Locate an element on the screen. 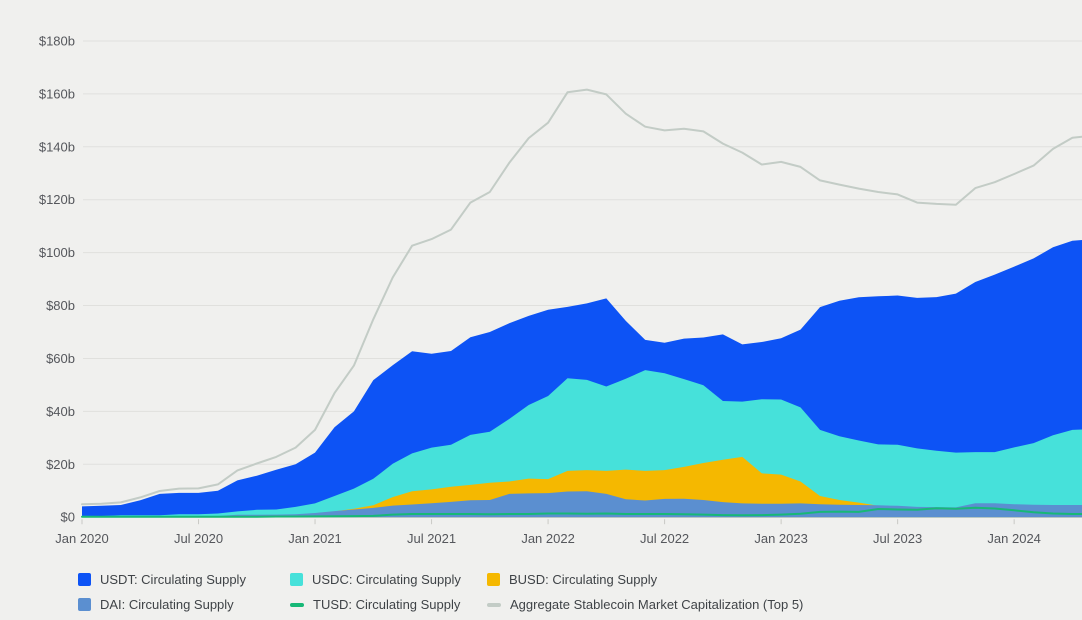  usdc-swatch-icon is located at coordinates (296, 579).